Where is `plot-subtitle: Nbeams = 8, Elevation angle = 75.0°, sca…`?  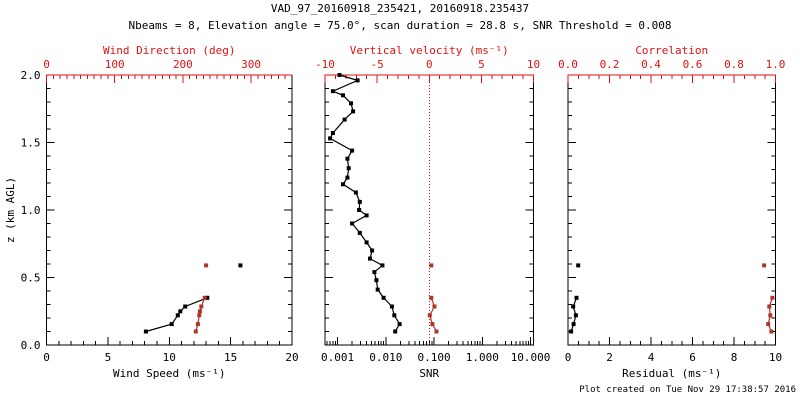 plot-subtitle: Nbeams = 8, Elevation angle = 75.0°, sca… is located at coordinates (400, 25).